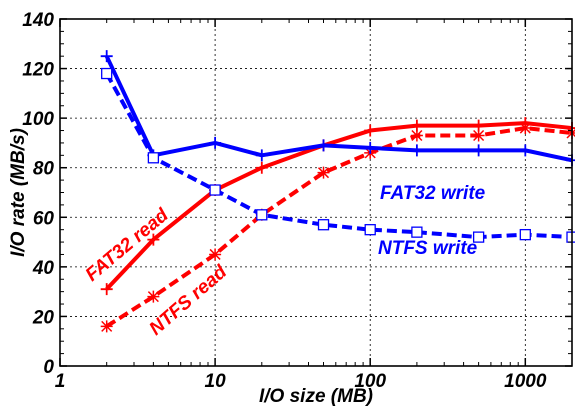 The height and width of the screenshot is (406, 575). What do you see at coordinates (38, 119) in the screenshot?
I see `y-tick-label: 100` at bounding box center [38, 119].